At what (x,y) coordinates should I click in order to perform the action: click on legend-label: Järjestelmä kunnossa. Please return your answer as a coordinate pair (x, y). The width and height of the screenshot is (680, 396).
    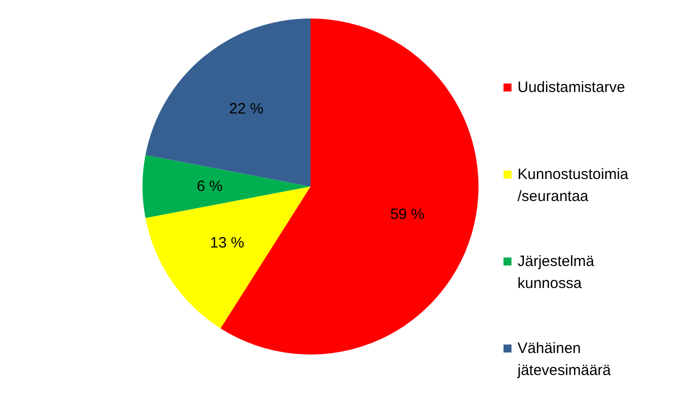
    Looking at the image, I should click on (556, 272).